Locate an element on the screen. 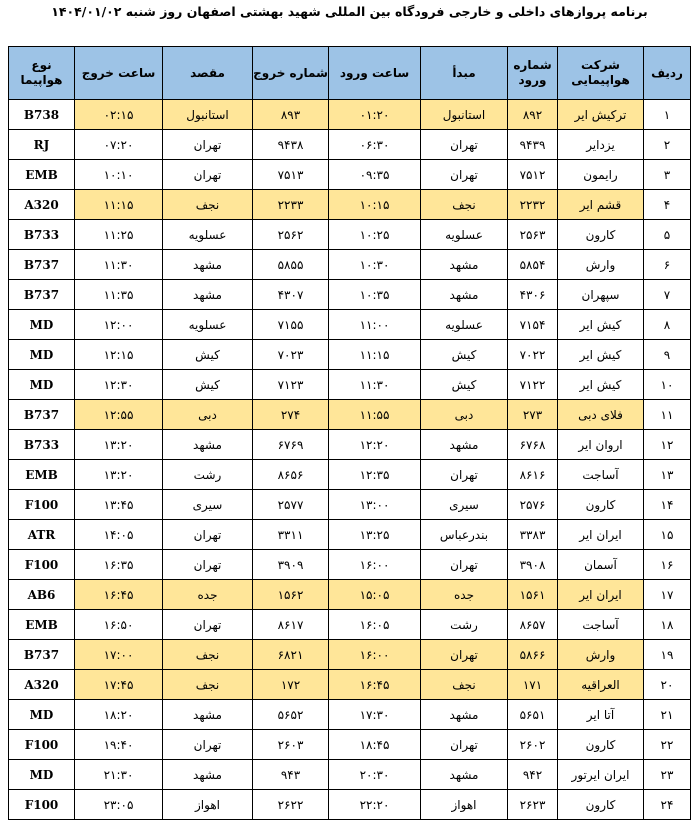  table-cell: ۱۱:۱۵ is located at coordinates (374, 354).